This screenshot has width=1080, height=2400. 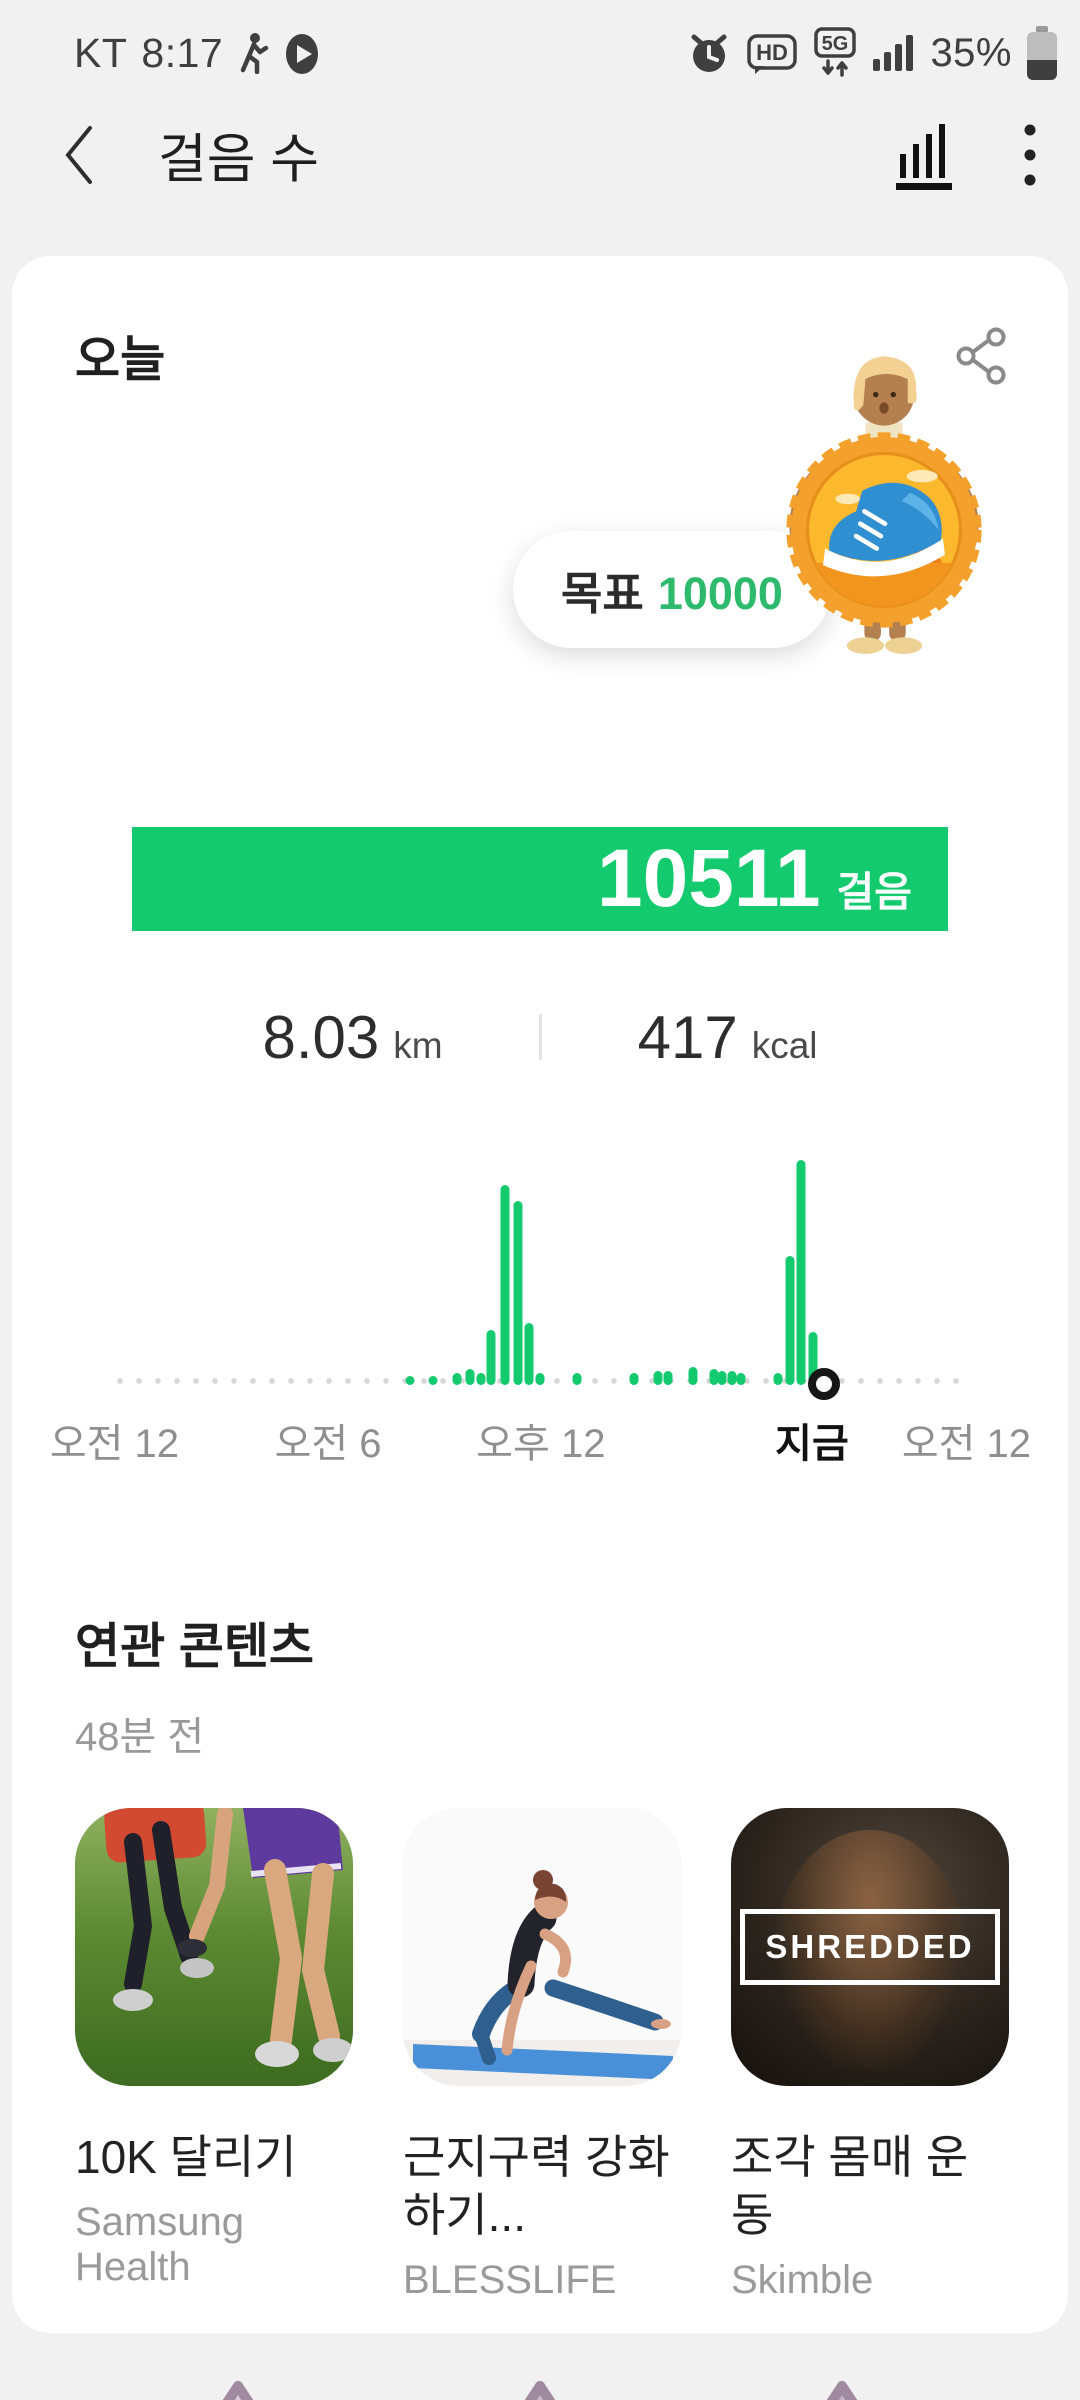 I want to click on share-icon, so click(x=983, y=356).